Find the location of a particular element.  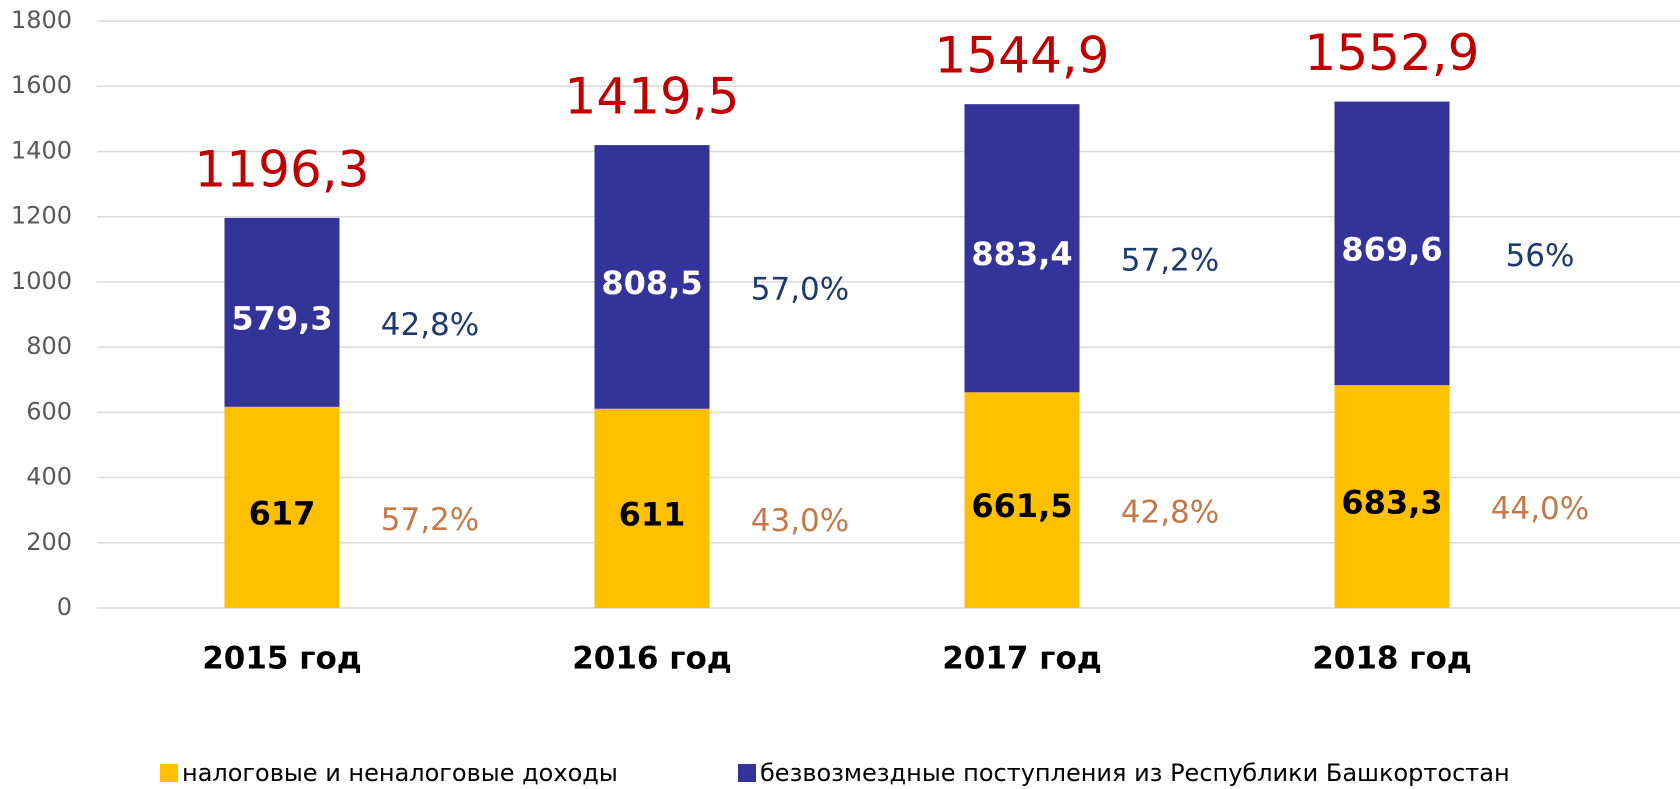

value-label: 617 is located at coordinates (282, 513).